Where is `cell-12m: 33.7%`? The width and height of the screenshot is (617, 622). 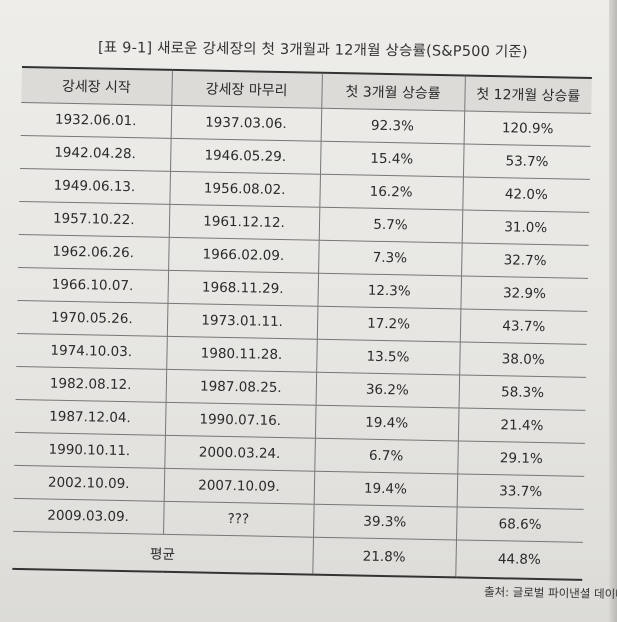 cell-12m: 33.7% is located at coordinates (520, 491).